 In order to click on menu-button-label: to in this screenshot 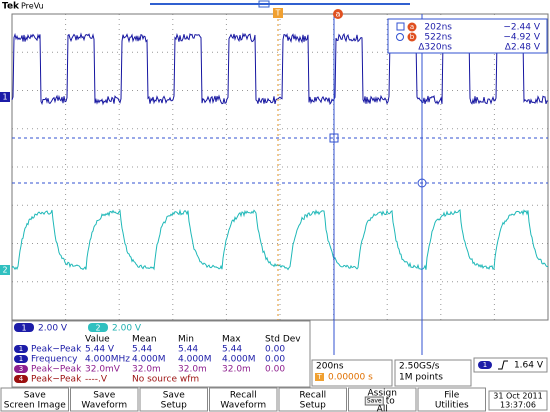, I will do `click(391, 402)`.